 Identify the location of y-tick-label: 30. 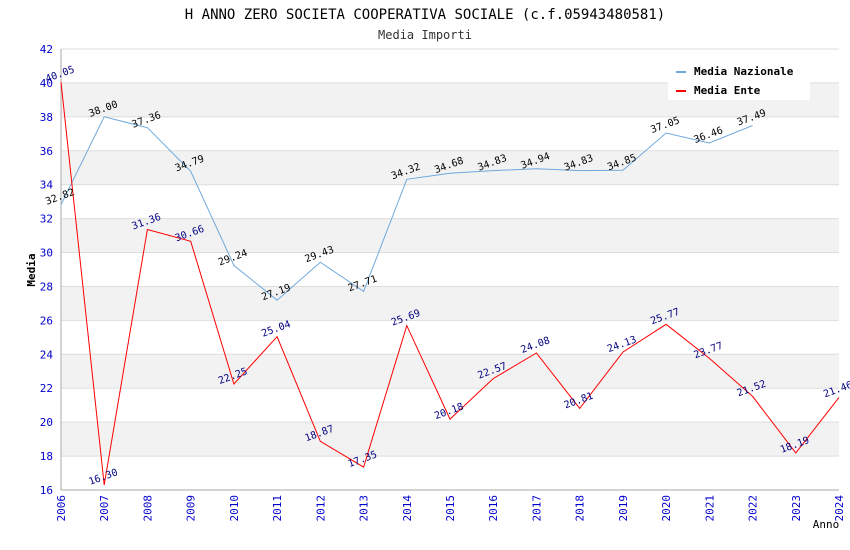
(46, 253).